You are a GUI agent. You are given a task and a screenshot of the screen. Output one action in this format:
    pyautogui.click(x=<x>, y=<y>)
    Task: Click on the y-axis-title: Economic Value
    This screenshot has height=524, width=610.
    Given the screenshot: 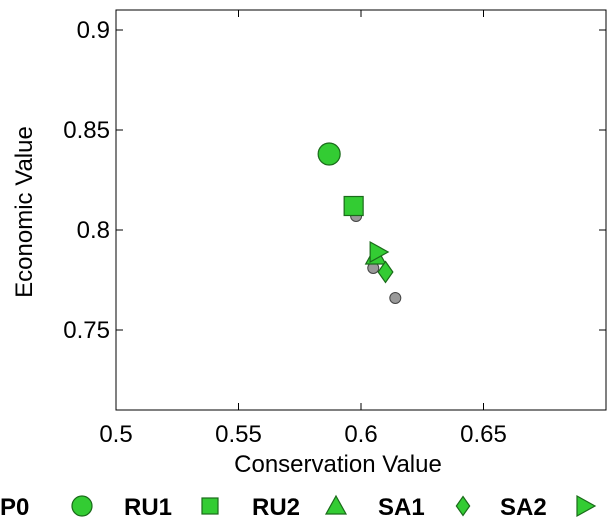 What is the action you would take?
    pyautogui.click(x=24, y=212)
    